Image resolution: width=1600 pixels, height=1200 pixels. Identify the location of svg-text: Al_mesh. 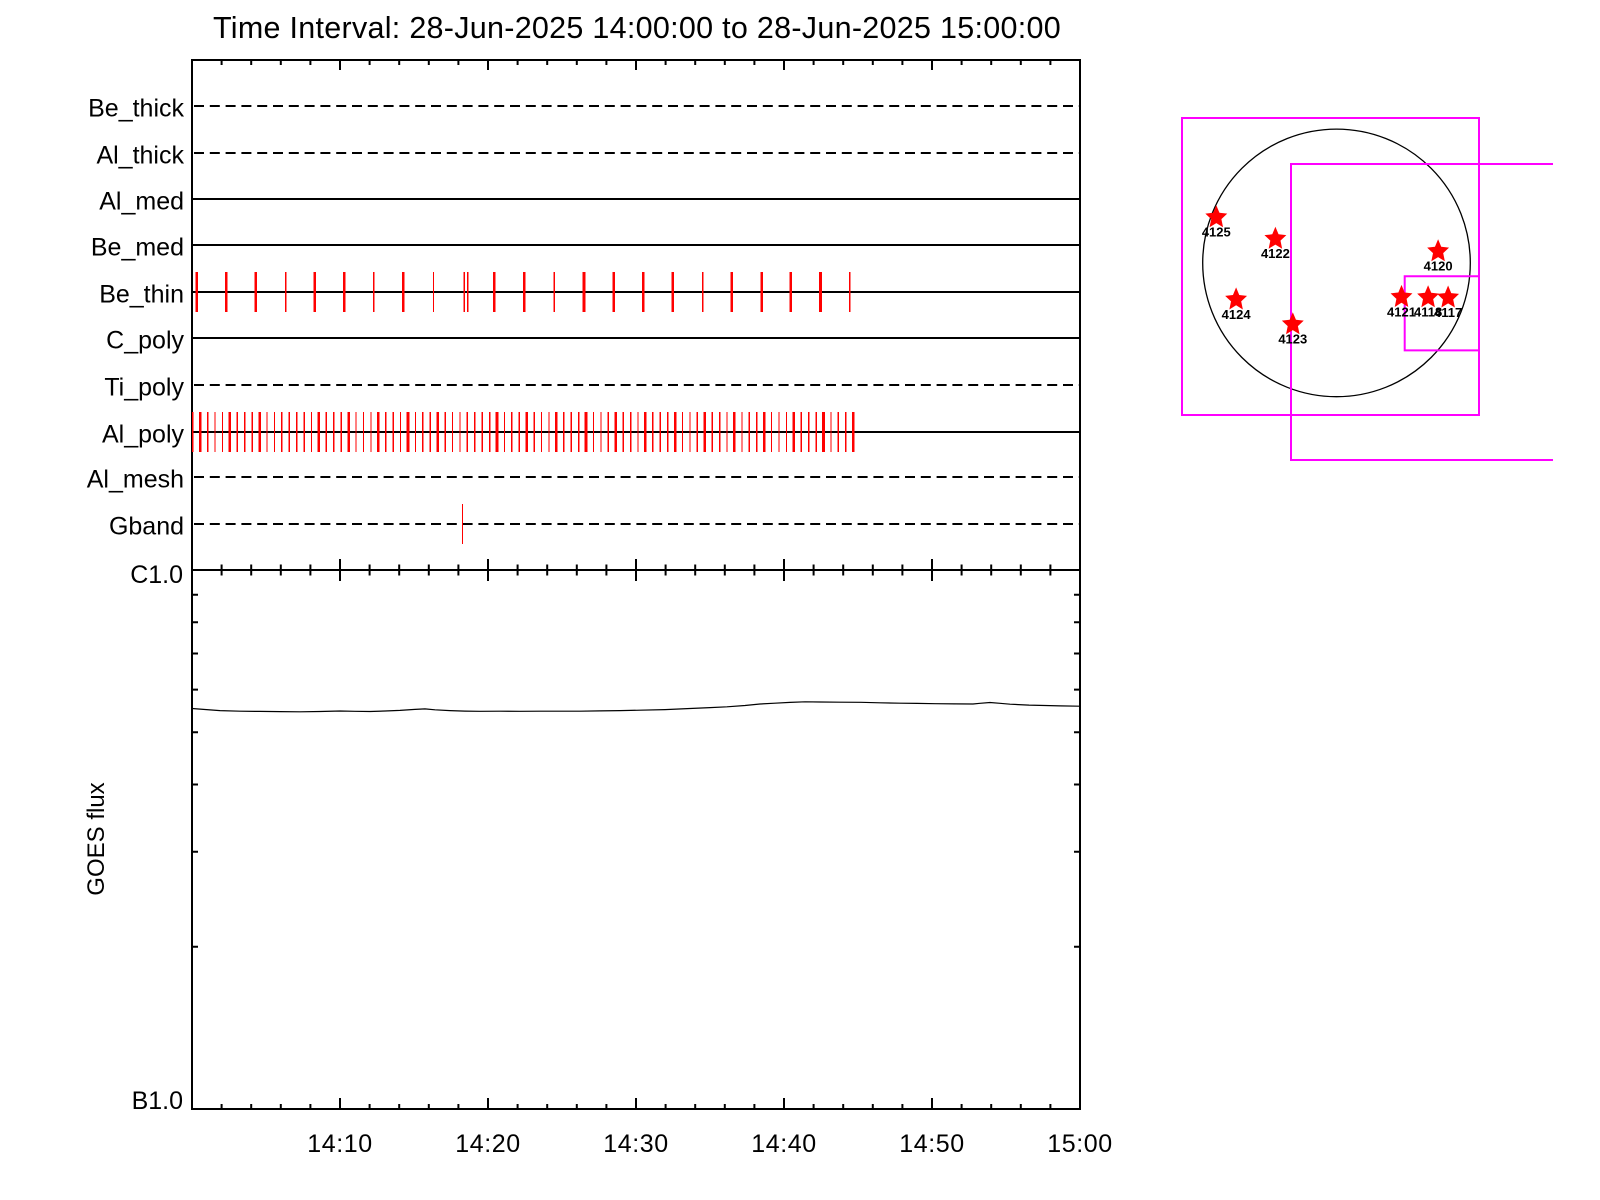
(135, 480).